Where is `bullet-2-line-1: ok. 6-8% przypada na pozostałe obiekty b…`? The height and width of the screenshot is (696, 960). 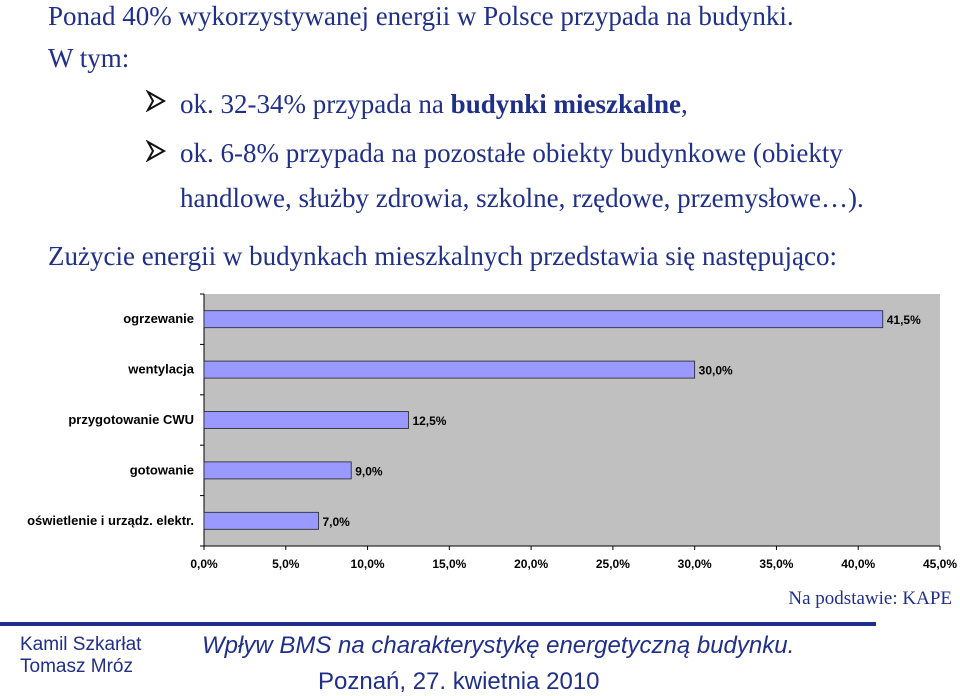
bullet-2-line-1: ok. 6-8% przypada na pozostałe obiekty b… is located at coordinates (511, 153).